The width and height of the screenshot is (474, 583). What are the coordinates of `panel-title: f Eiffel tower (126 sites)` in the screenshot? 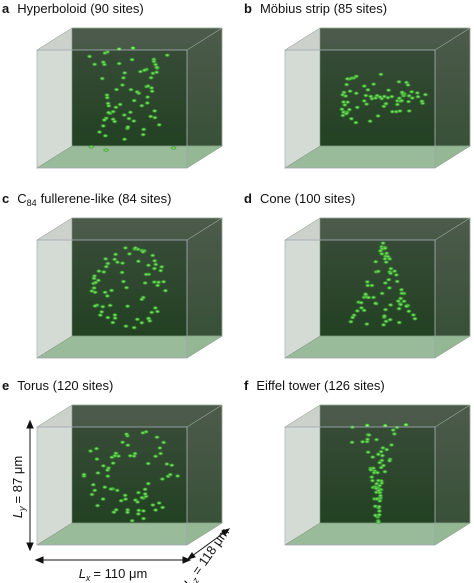 It's located at (314, 385).